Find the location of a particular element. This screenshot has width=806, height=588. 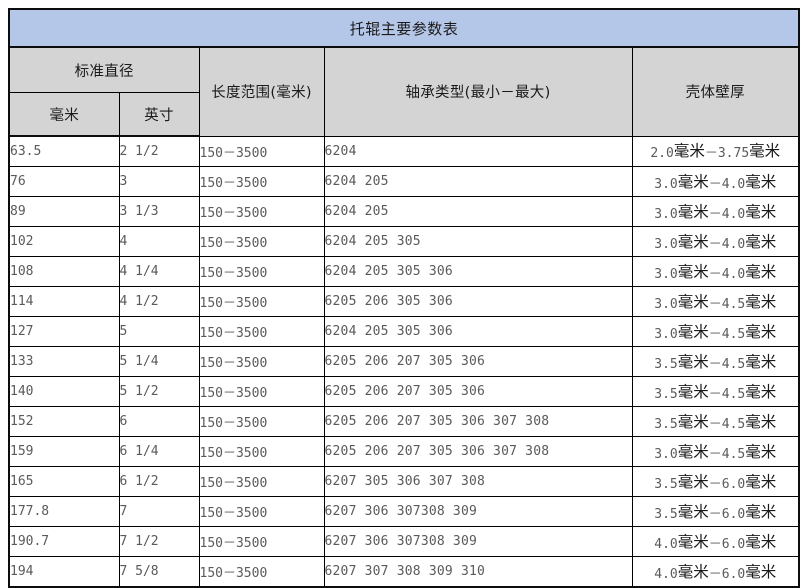

table-row: 76 3 150－3500 6204 205 3.0毫米－4.0毫米 is located at coordinates (404, 181).